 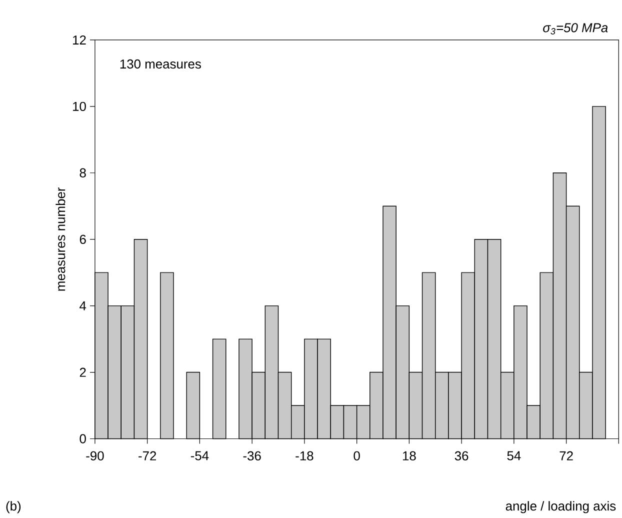 What do you see at coordinates (514, 455) in the screenshot?
I see `x-tick-label: 54` at bounding box center [514, 455].